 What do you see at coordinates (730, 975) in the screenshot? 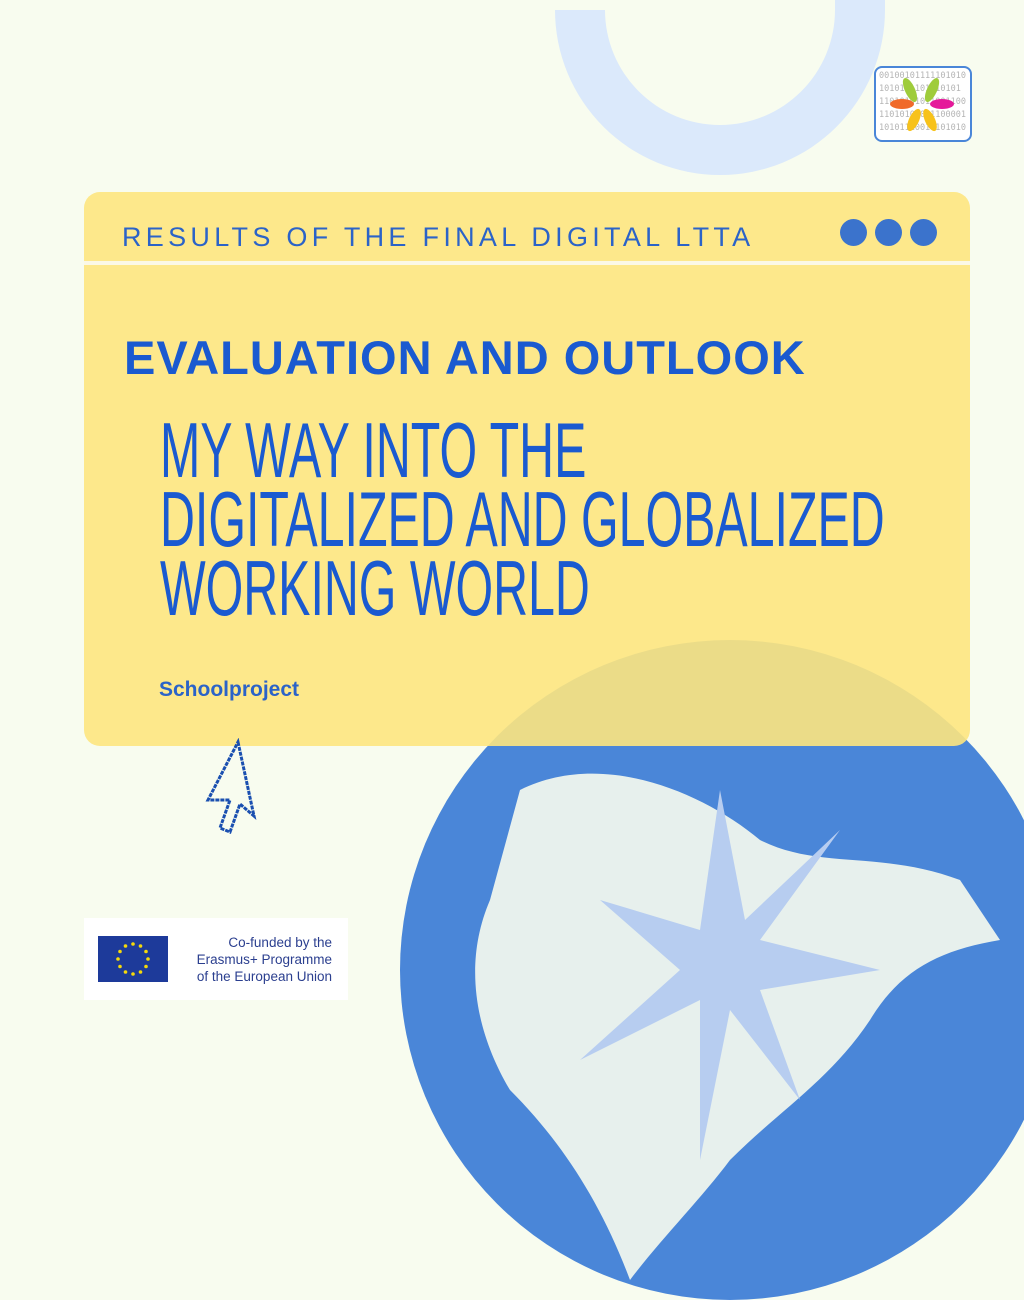
I see `compass-star-icon` at bounding box center [730, 975].